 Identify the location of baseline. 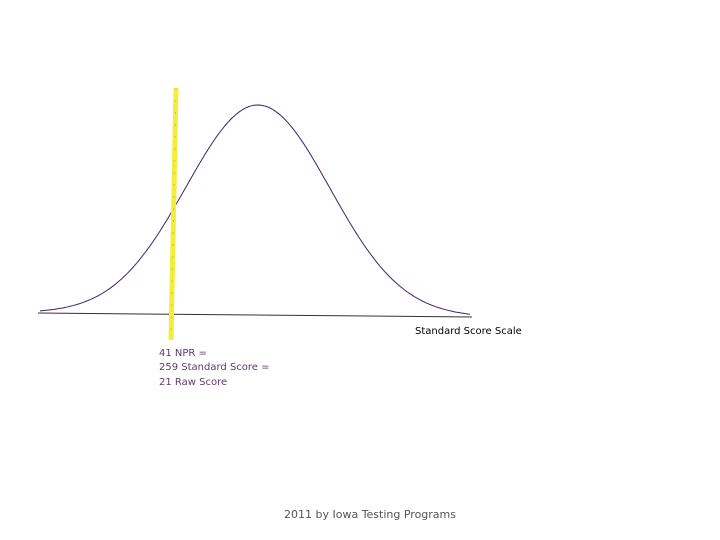
(255, 315).